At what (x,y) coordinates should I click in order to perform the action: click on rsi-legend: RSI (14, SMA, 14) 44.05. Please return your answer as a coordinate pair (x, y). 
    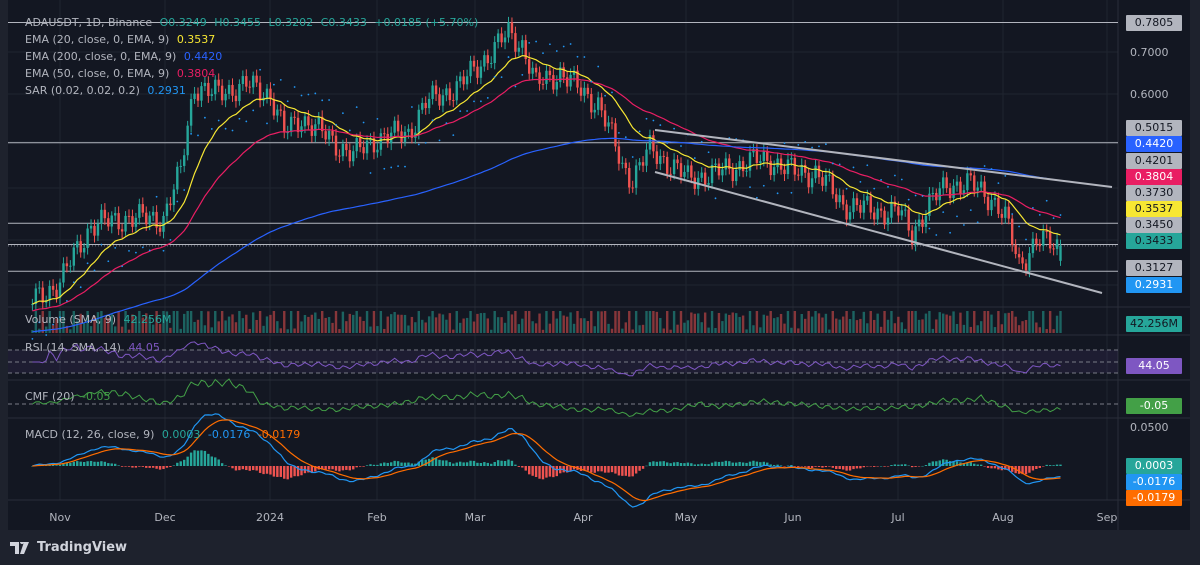
    Looking at the image, I should click on (94, 347).